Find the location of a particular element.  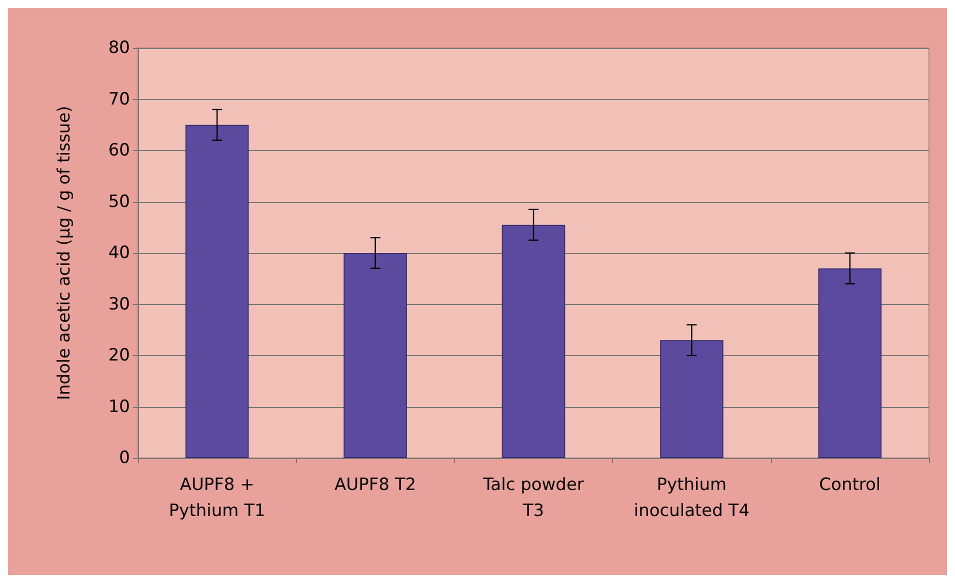

x-tick-label: AUPF8 T2 is located at coordinates (375, 485).